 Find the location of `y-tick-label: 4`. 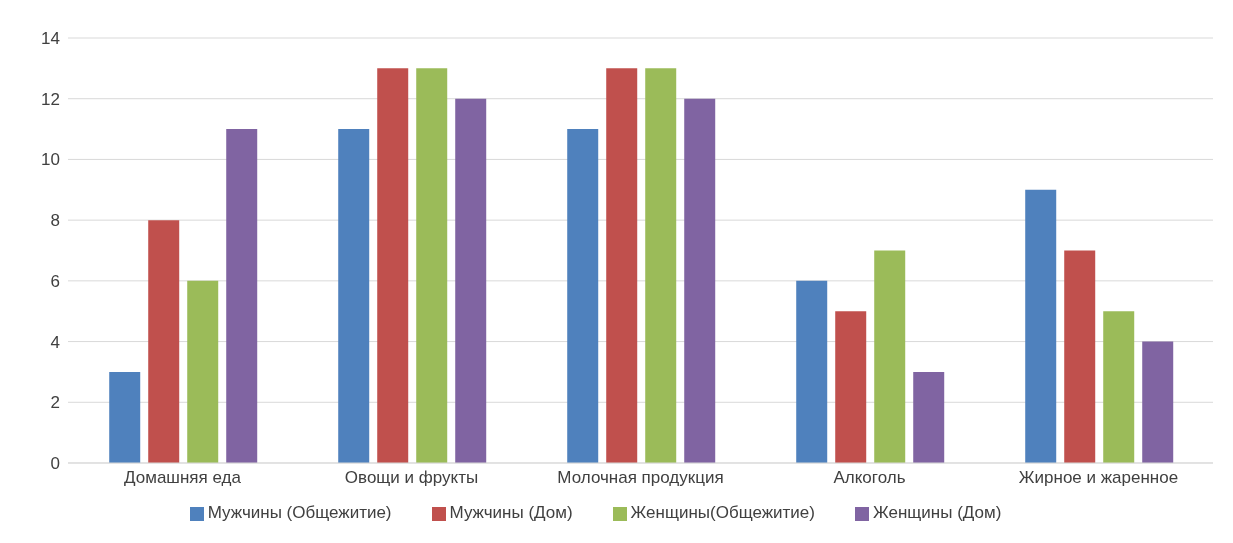

y-tick-label: 4 is located at coordinates (55, 342).